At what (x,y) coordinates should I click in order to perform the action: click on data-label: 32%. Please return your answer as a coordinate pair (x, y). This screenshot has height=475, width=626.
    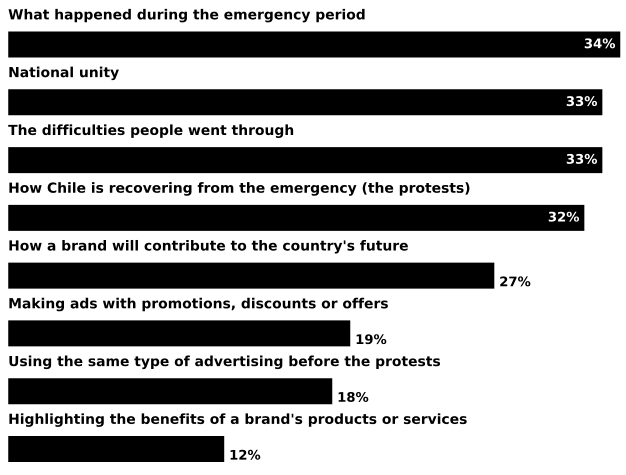
    Looking at the image, I should click on (564, 217).